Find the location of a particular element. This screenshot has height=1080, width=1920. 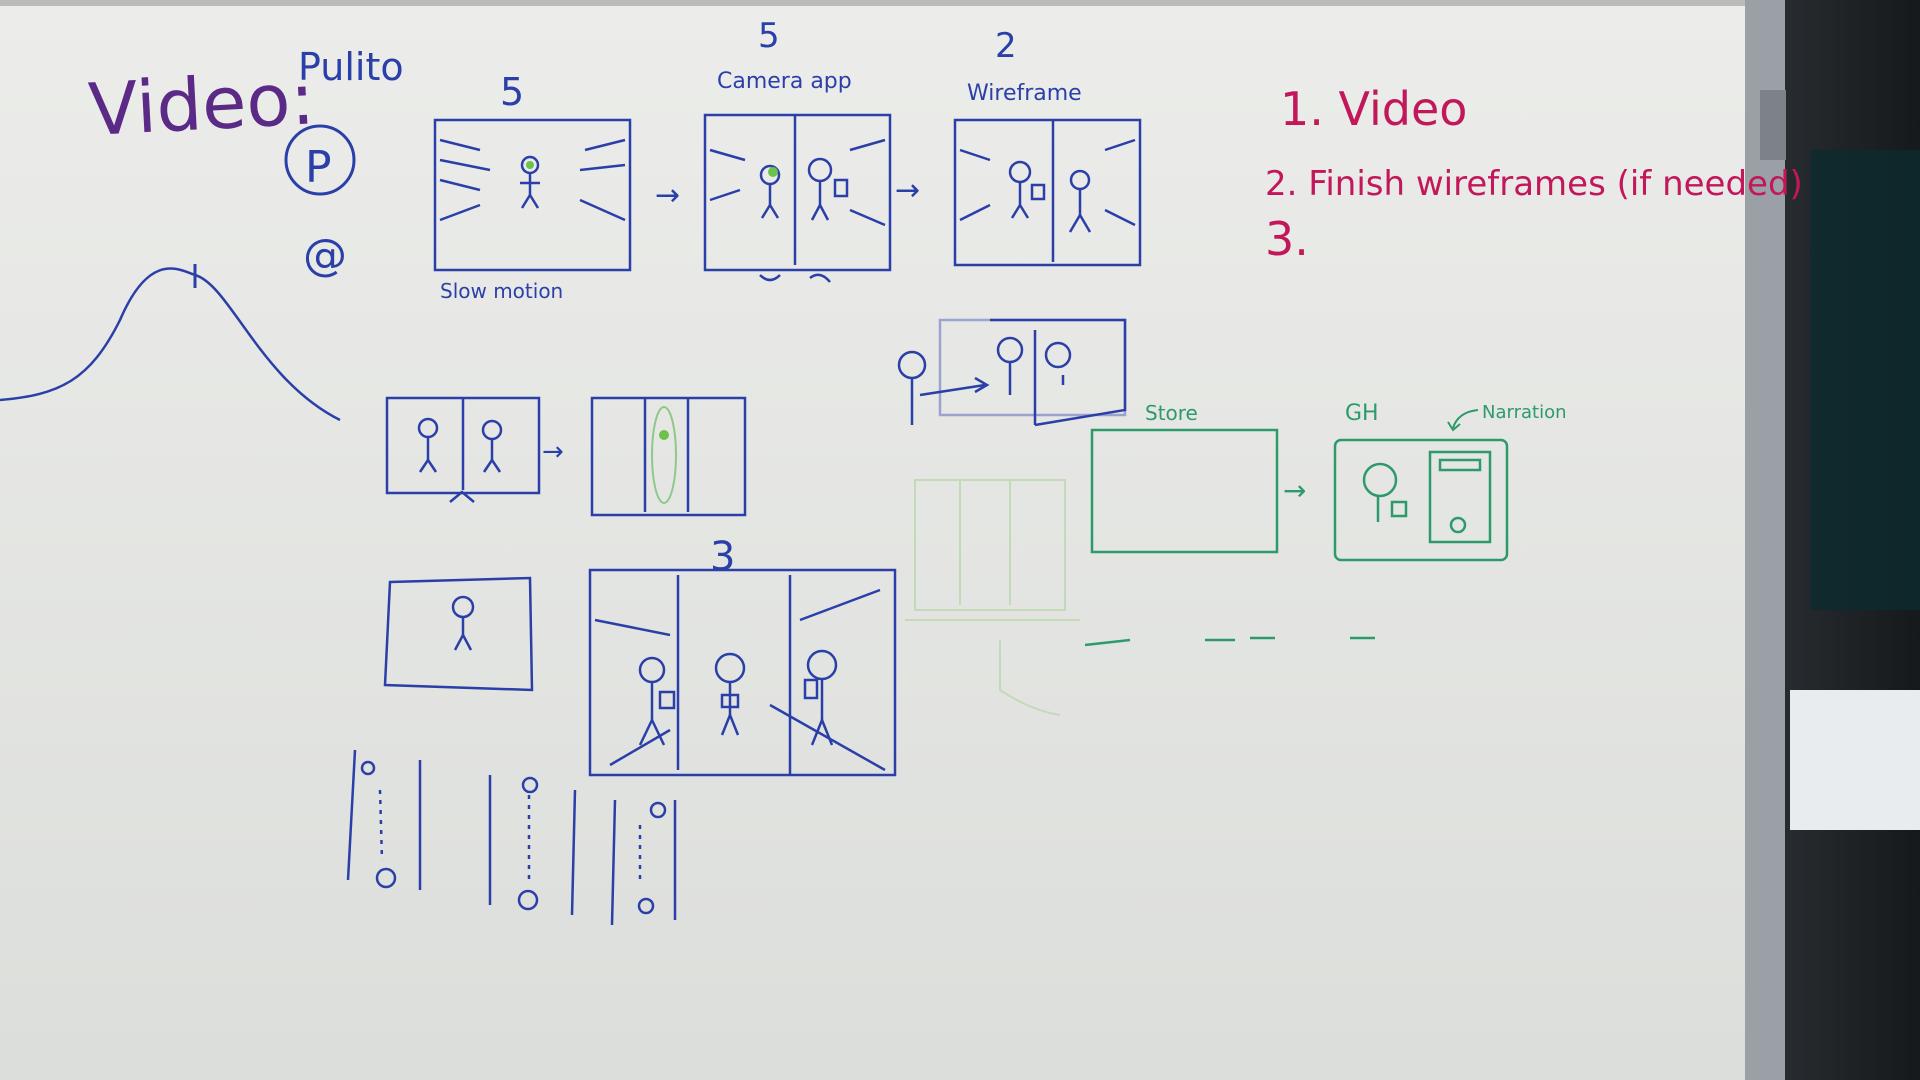

number-5-left: 5 is located at coordinates (512, 92).